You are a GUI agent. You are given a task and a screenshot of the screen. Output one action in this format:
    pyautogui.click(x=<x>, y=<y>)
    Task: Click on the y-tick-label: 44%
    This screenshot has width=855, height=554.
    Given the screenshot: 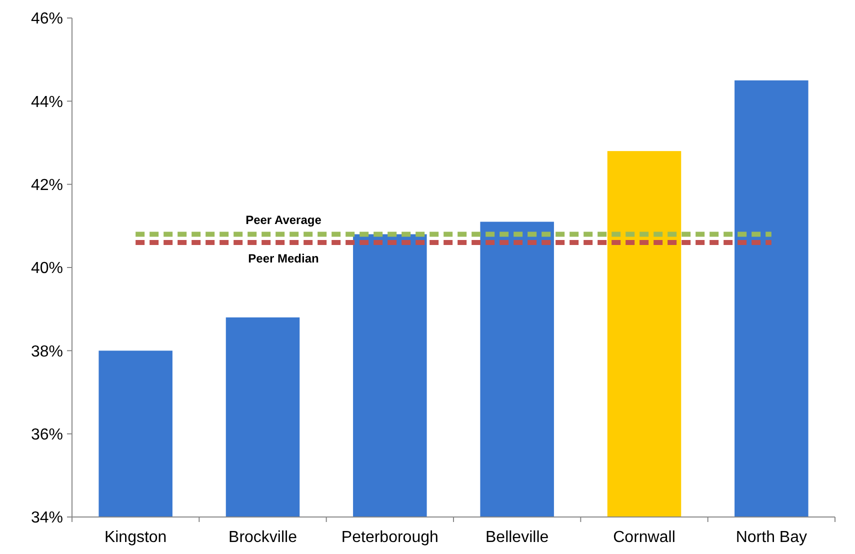 What is the action you would take?
    pyautogui.click(x=46, y=102)
    